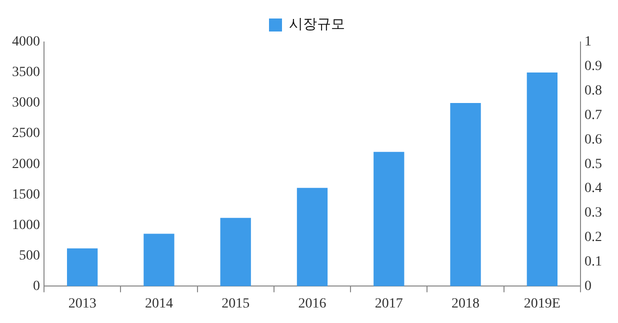 The width and height of the screenshot is (618, 323). Describe the element at coordinates (593, 66) in the screenshot. I see `y2-tick-label: 0.9` at that location.